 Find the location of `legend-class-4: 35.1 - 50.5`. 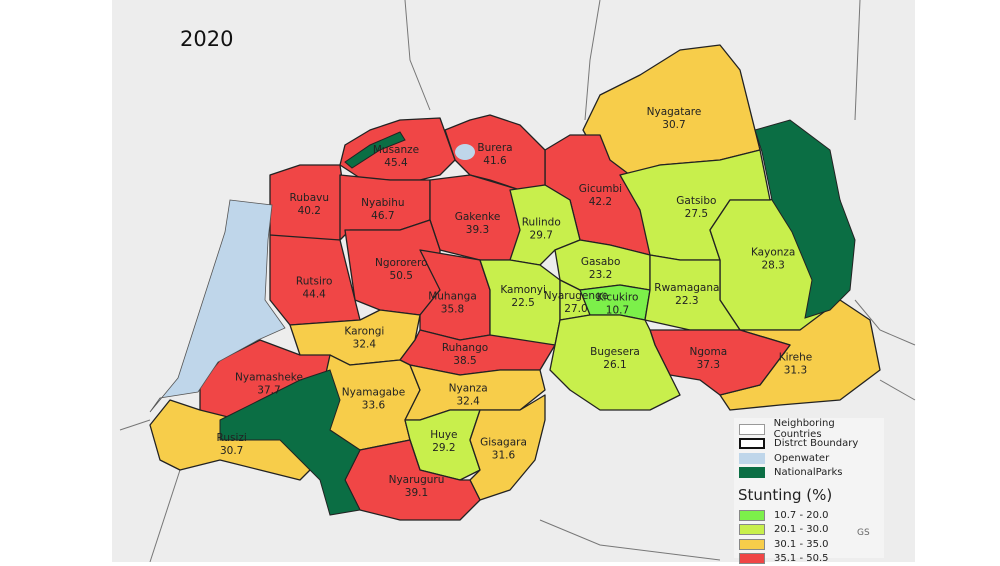

legend-class-4: 35.1 - 50.5 is located at coordinates (811, 559).